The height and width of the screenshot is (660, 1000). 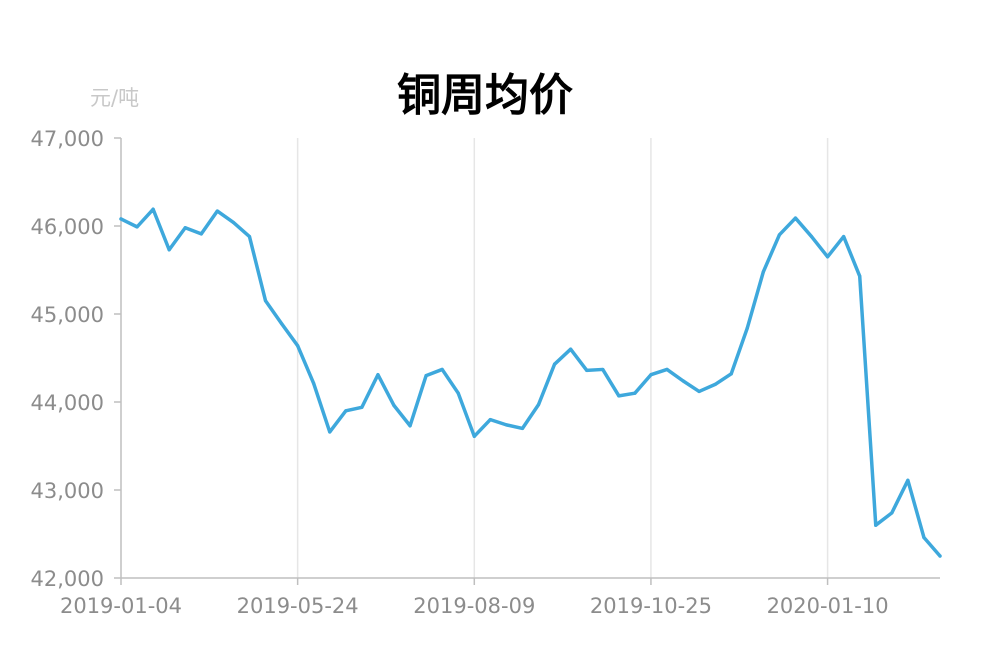 I want to click on y-tick-label: 43,000, so click(x=67, y=491).